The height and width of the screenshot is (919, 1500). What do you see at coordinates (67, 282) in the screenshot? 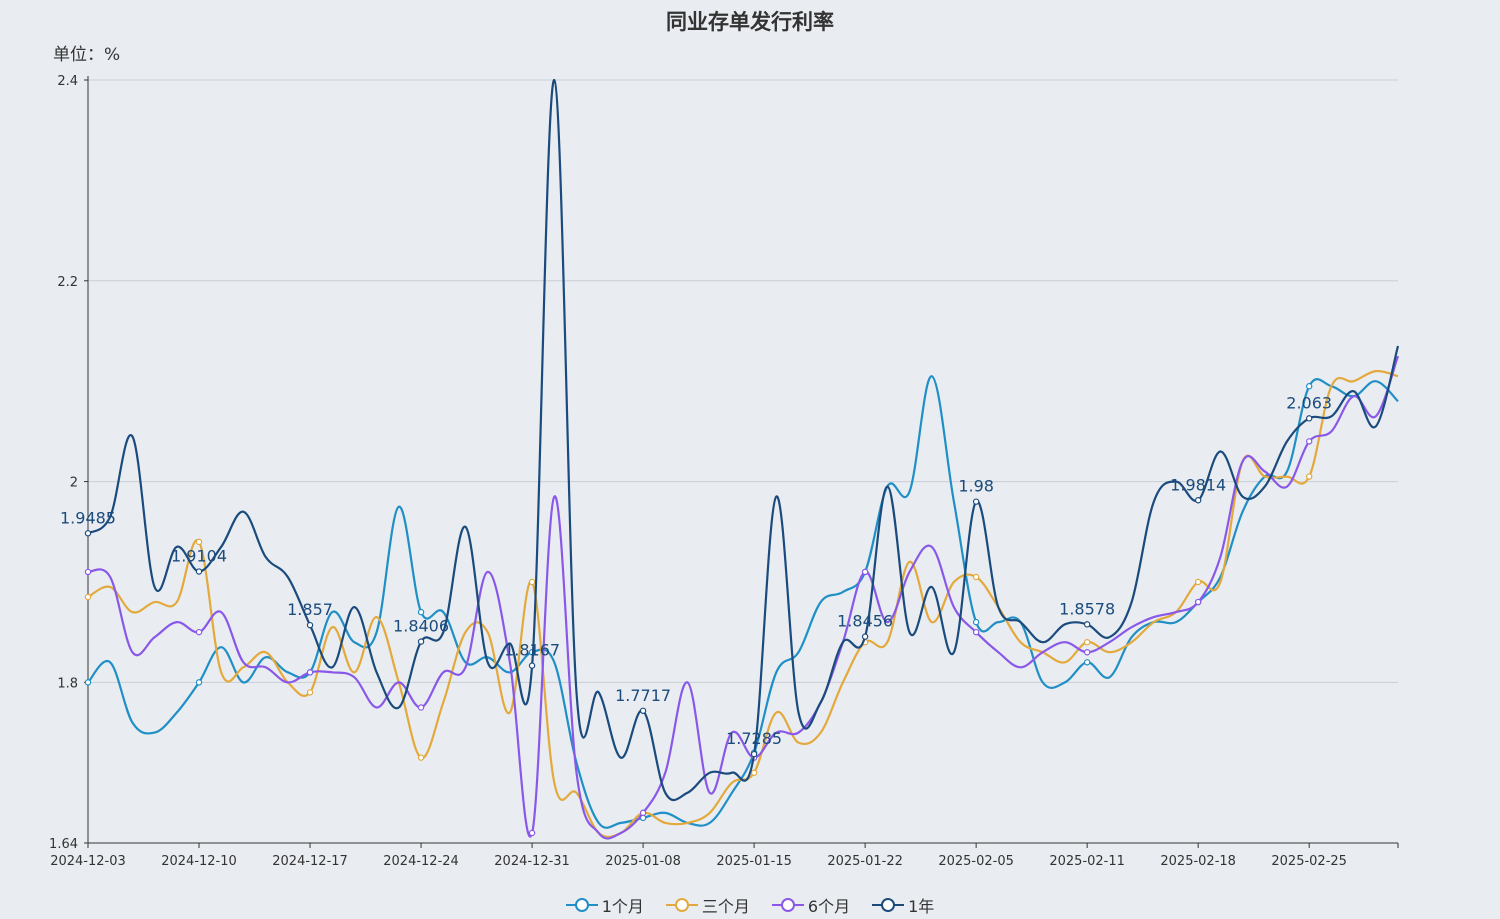
I see `y-tick-label: 2.2` at bounding box center [67, 282].